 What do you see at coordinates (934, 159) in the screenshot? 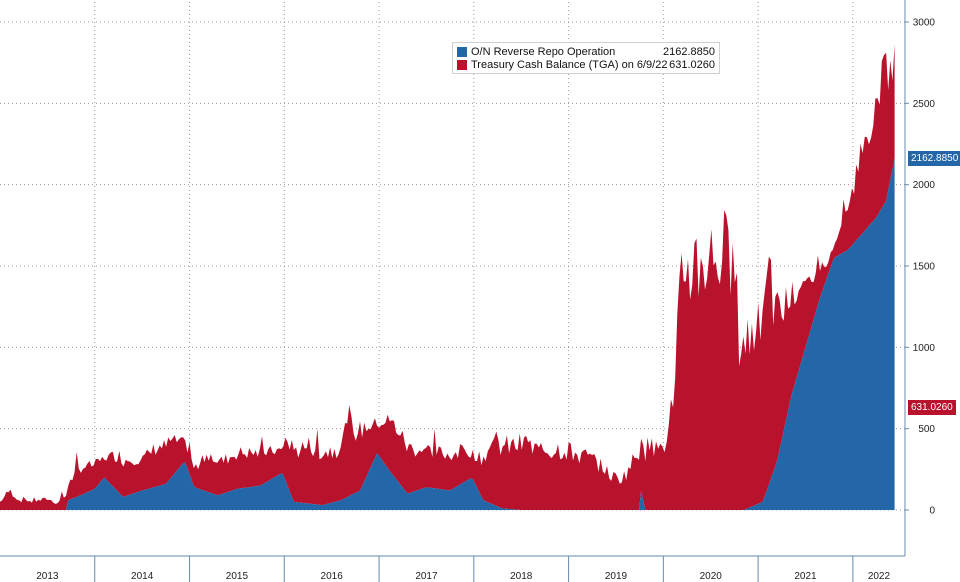
I see `last-value-tag-reverse-repo: 2162.8850` at bounding box center [934, 159].